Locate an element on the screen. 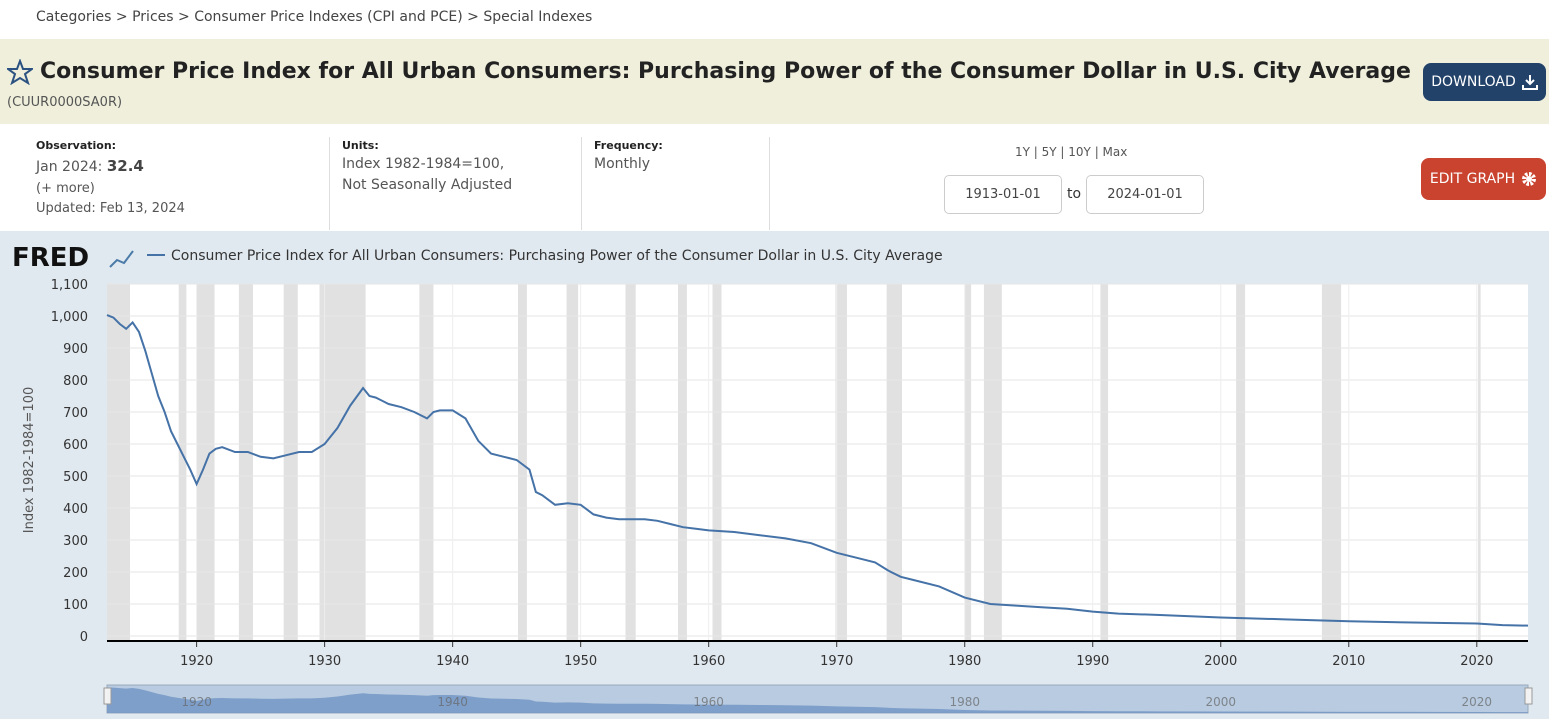 This screenshot has width=1549, height=719. navigator-area is located at coordinates (817, 700).